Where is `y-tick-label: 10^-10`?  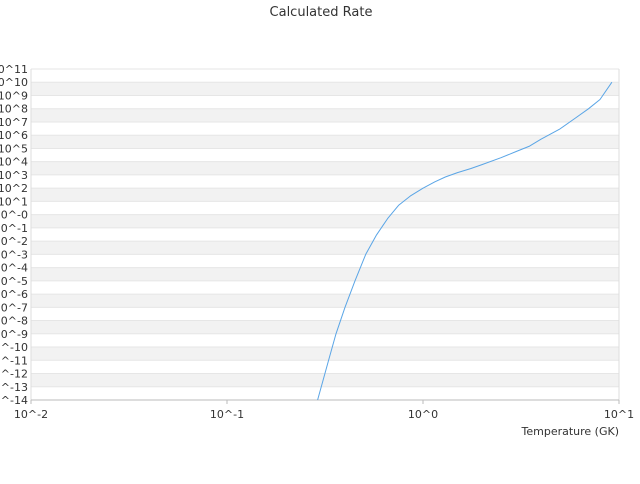 y-tick-label: 10^-10 is located at coordinates (14, 347).